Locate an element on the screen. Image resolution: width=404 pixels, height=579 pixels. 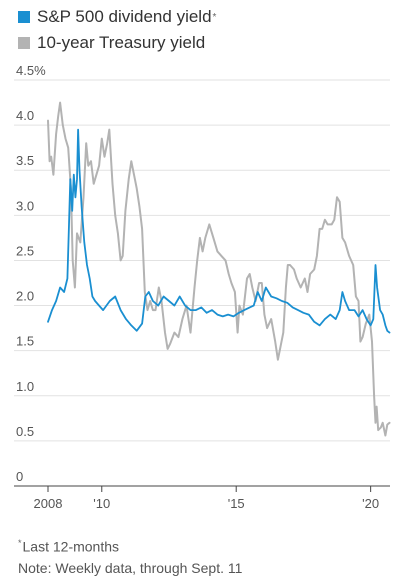
legend-item-dividend: S&P 500 dividend yield * is located at coordinates (117, 17).